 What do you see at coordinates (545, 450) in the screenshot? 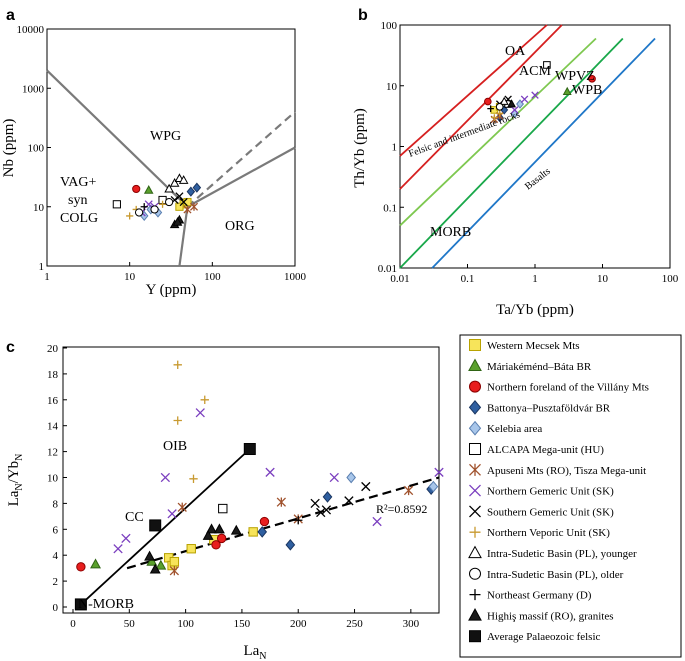
I see `legend-label: ALCAPA Mega-unit (HU)` at bounding box center [545, 450].